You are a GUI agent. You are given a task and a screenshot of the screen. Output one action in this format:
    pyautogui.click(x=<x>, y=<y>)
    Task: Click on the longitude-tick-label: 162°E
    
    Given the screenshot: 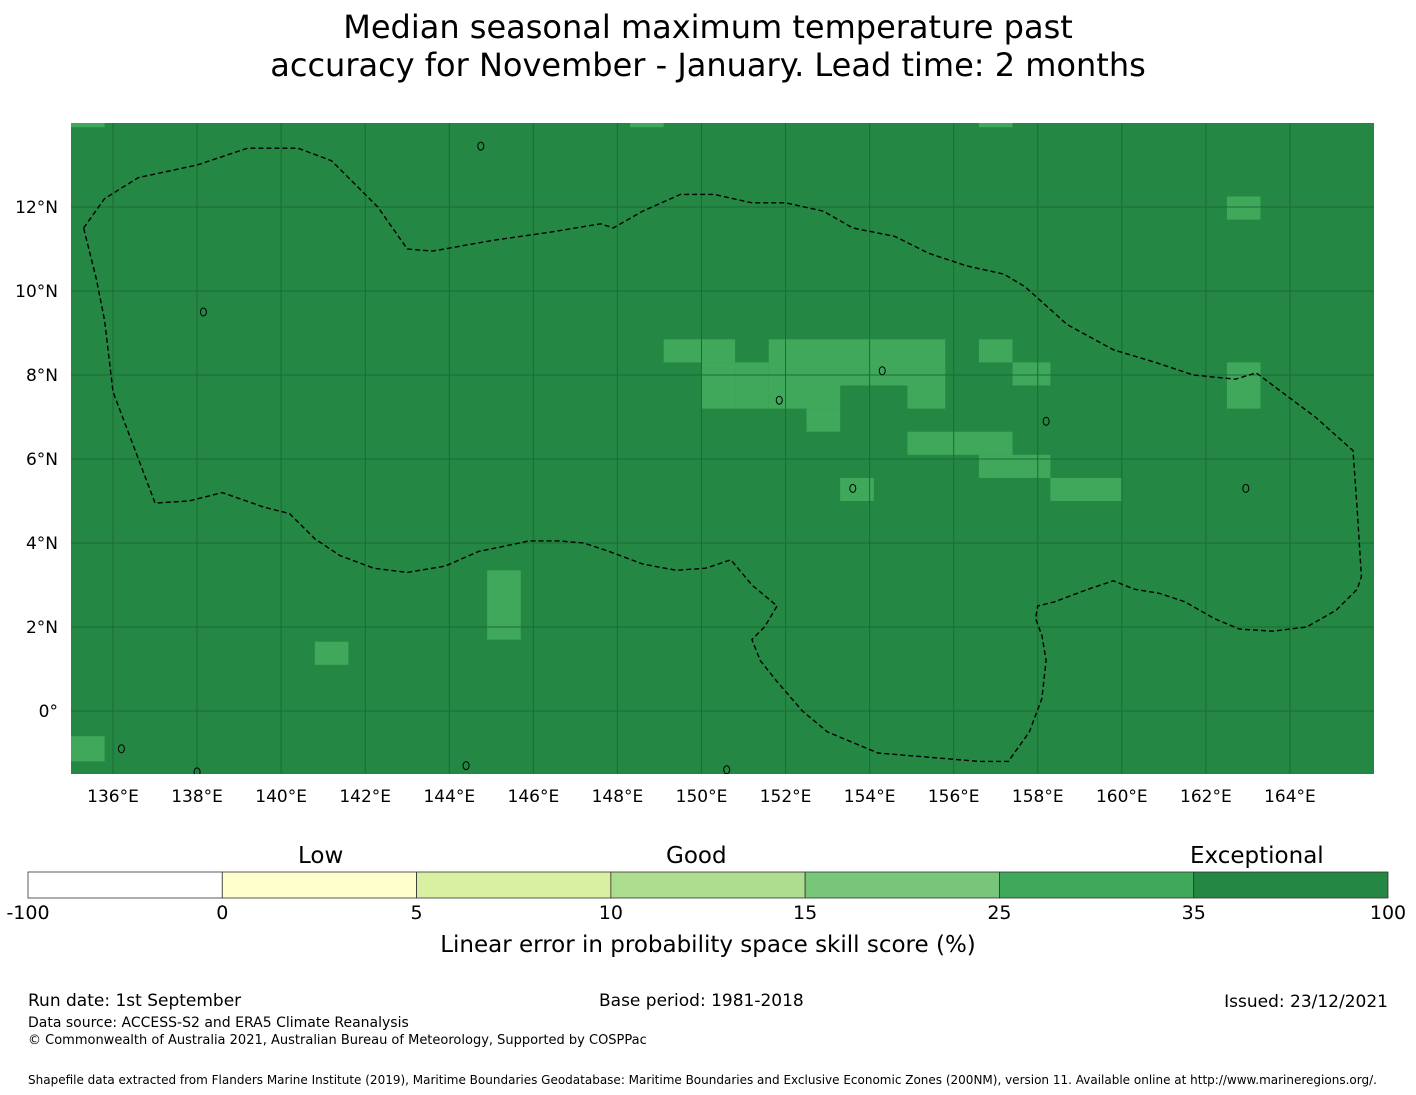 What is the action you would take?
    pyautogui.click(x=1206, y=797)
    